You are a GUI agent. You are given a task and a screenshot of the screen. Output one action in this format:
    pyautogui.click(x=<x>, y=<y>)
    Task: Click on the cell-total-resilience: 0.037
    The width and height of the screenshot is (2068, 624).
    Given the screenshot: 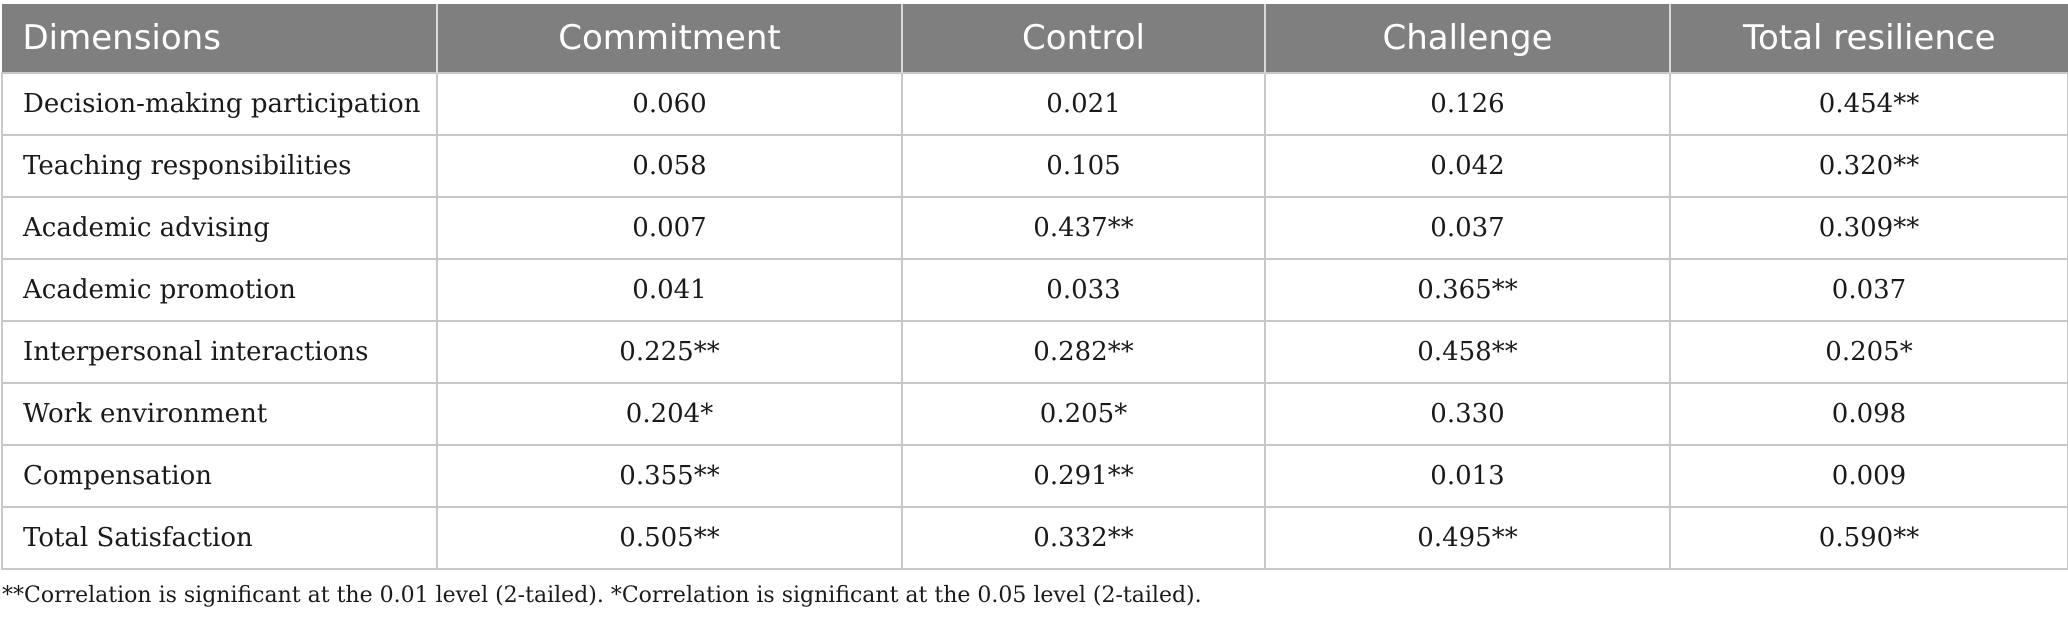 What is the action you would take?
    pyautogui.click(x=1868, y=290)
    